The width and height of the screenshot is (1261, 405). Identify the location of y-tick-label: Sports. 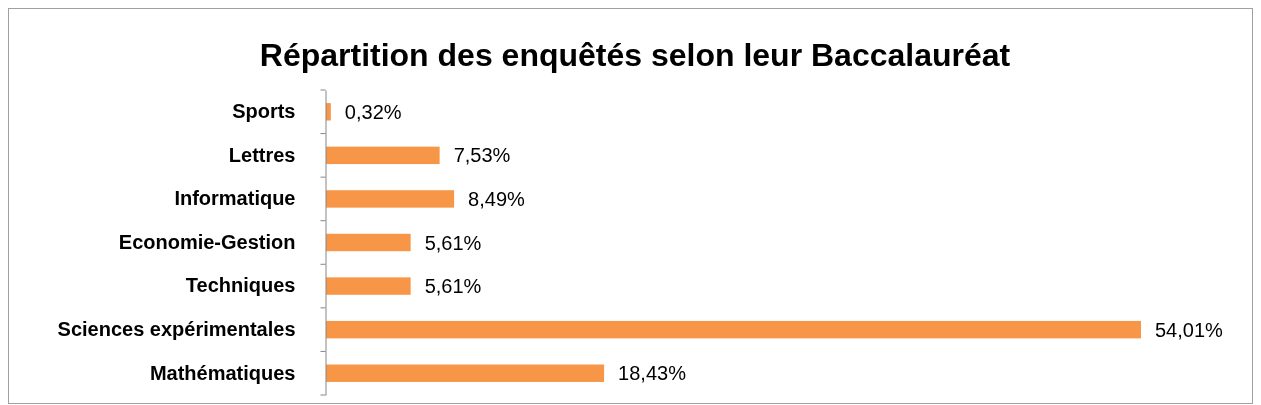
(264, 111).